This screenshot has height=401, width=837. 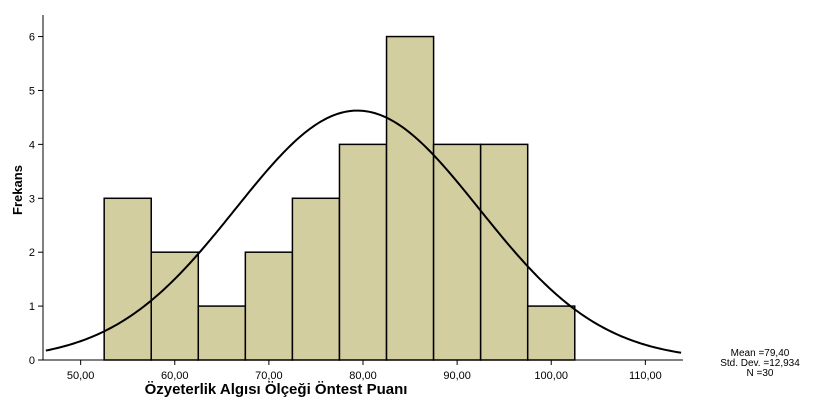 What do you see at coordinates (276, 389) in the screenshot?
I see `x-axis-title: Özyeterlik Algısı Ölçeği Öntest Puanı` at bounding box center [276, 389].